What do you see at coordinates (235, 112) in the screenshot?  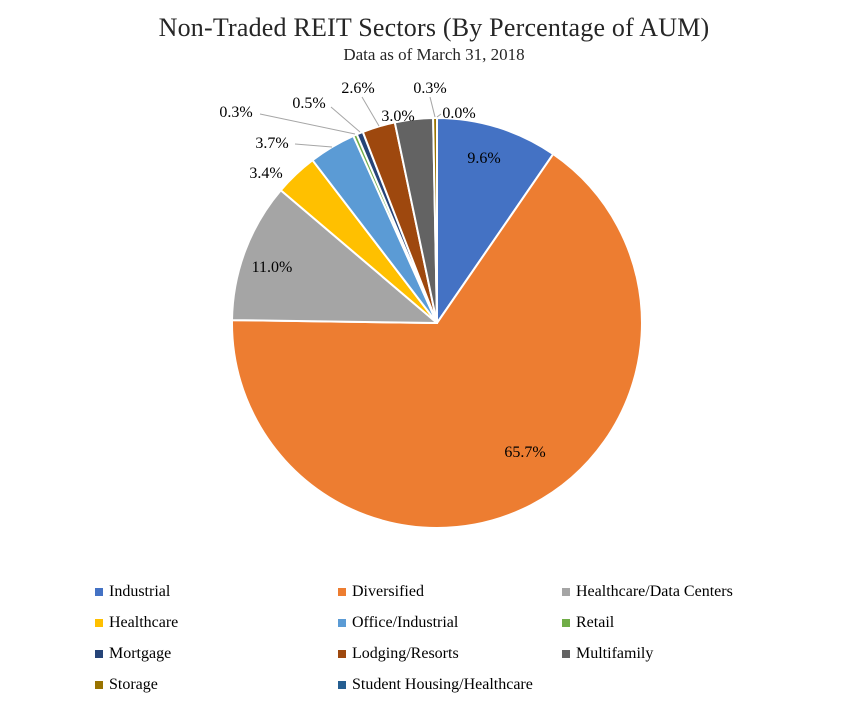 I see `data-label-retail: 0.3%` at bounding box center [235, 112].